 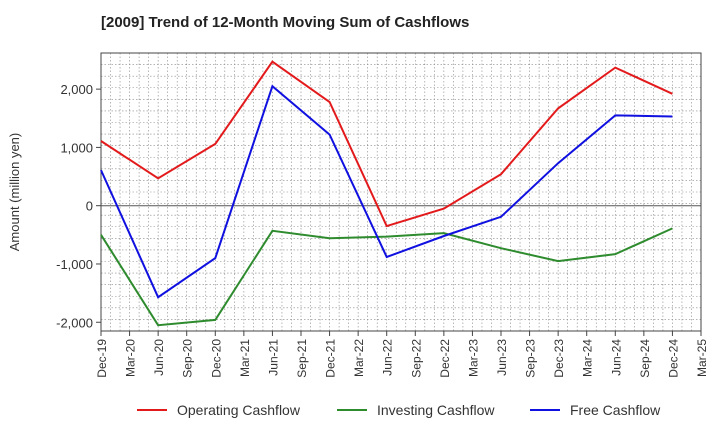 I want to click on legend-item-free: Free Cashflow, so click(x=595, y=410).